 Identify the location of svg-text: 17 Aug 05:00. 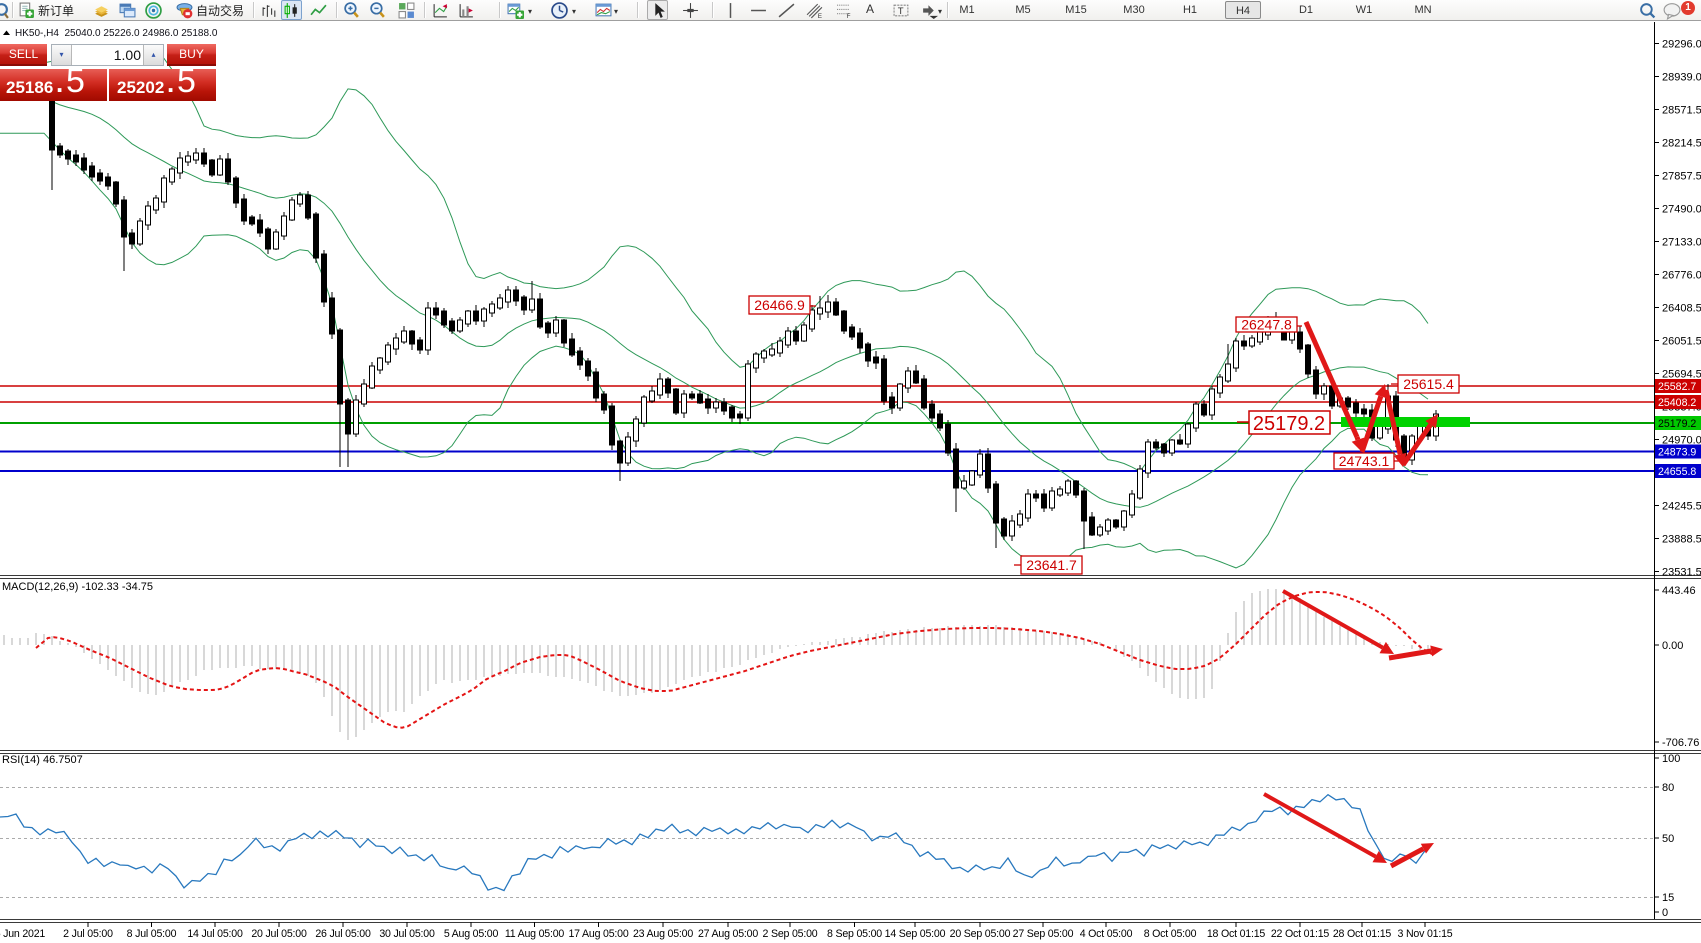
(598, 934).